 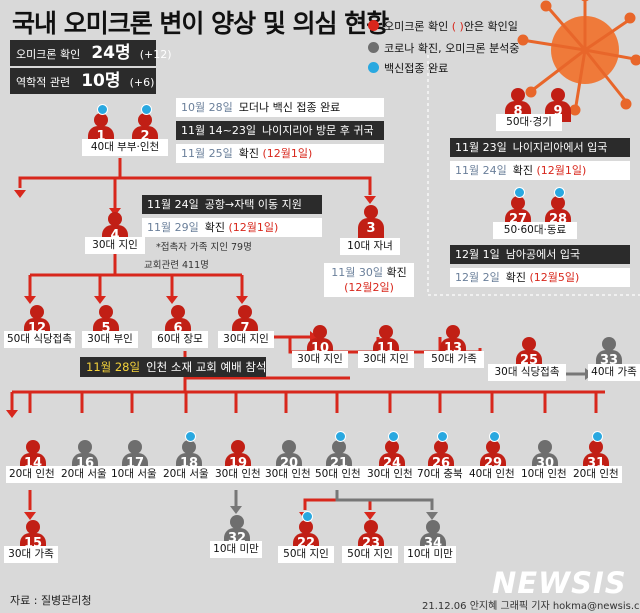 What do you see at coordinates (31, 554) in the screenshot?
I see `case-caption: 30대 가족` at bounding box center [31, 554].